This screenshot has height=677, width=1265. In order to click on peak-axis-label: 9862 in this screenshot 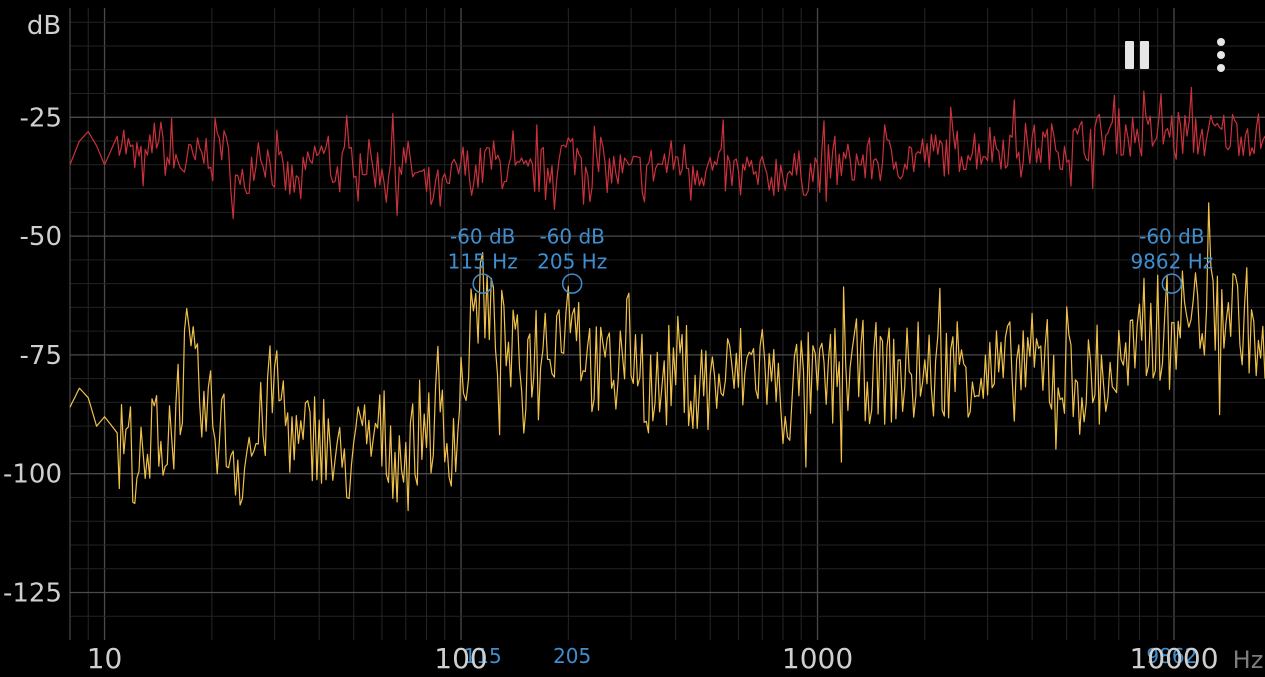, I will do `click(1171, 656)`.